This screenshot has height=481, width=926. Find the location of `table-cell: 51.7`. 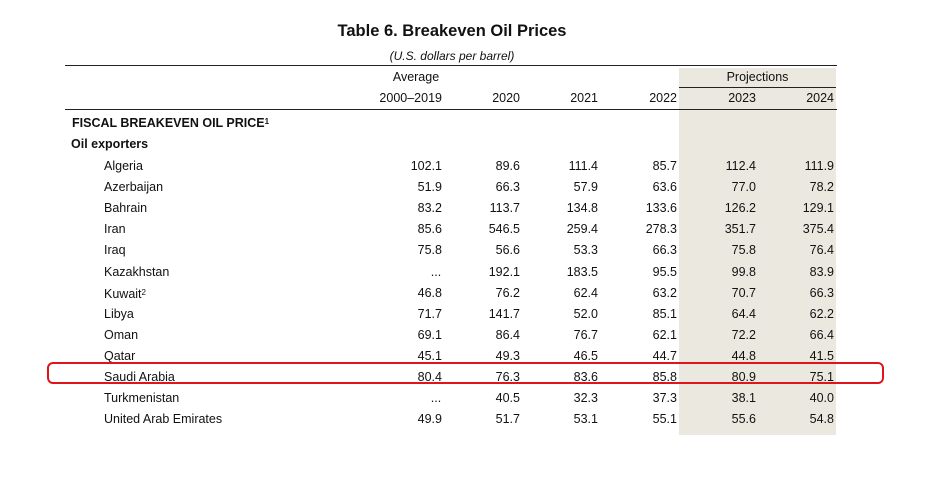

table-cell: 51.7 is located at coordinates (507, 419).